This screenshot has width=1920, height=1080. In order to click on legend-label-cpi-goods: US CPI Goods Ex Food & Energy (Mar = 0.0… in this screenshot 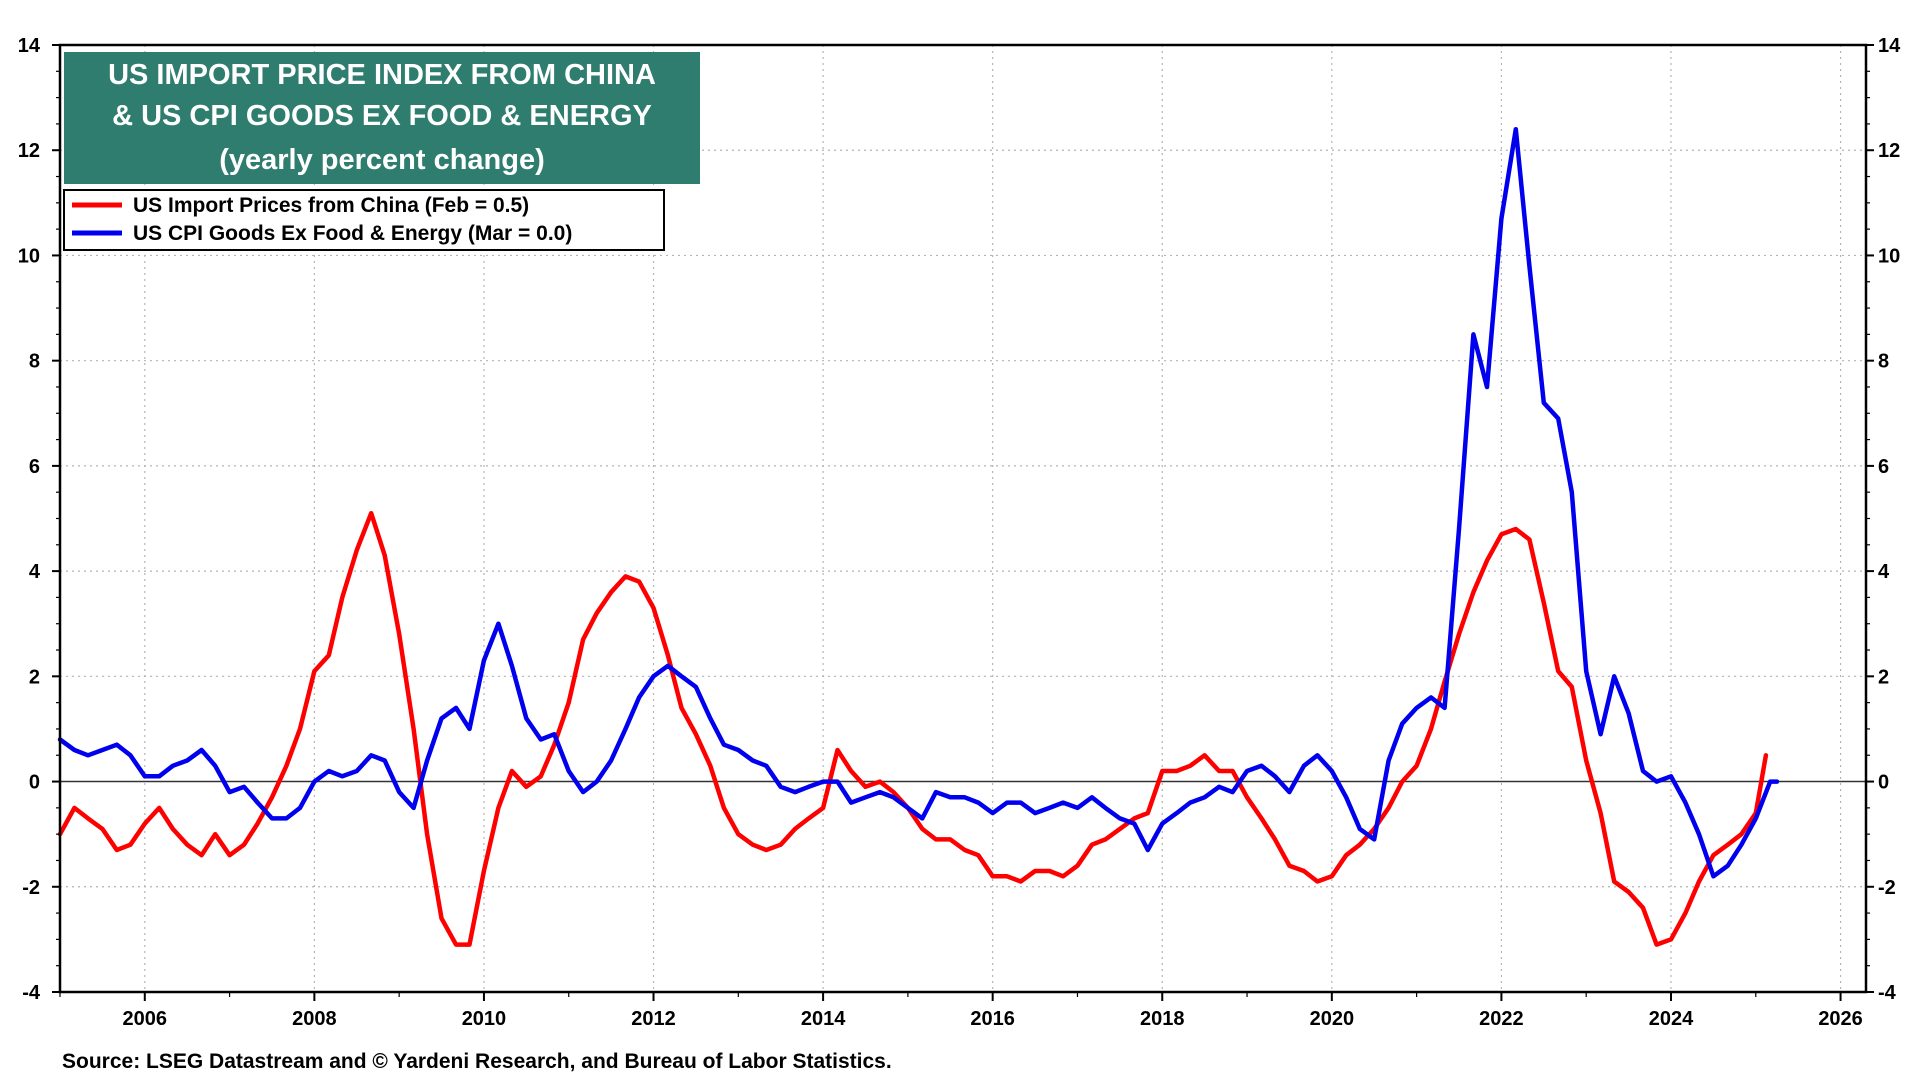, I will do `click(352, 233)`.